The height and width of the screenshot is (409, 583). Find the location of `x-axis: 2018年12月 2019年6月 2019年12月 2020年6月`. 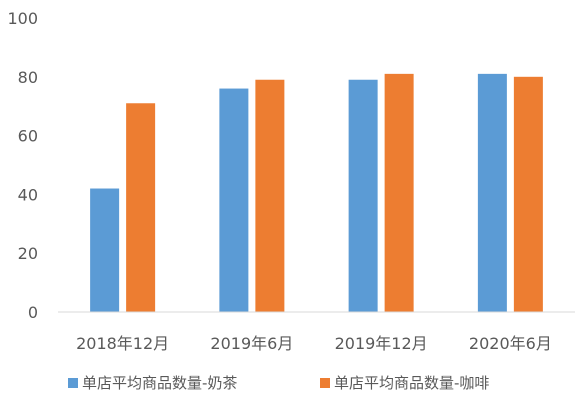

x-axis: 2018年12月 2019年6月 2019年12月 2020年6月 is located at coordinates (314, 343).